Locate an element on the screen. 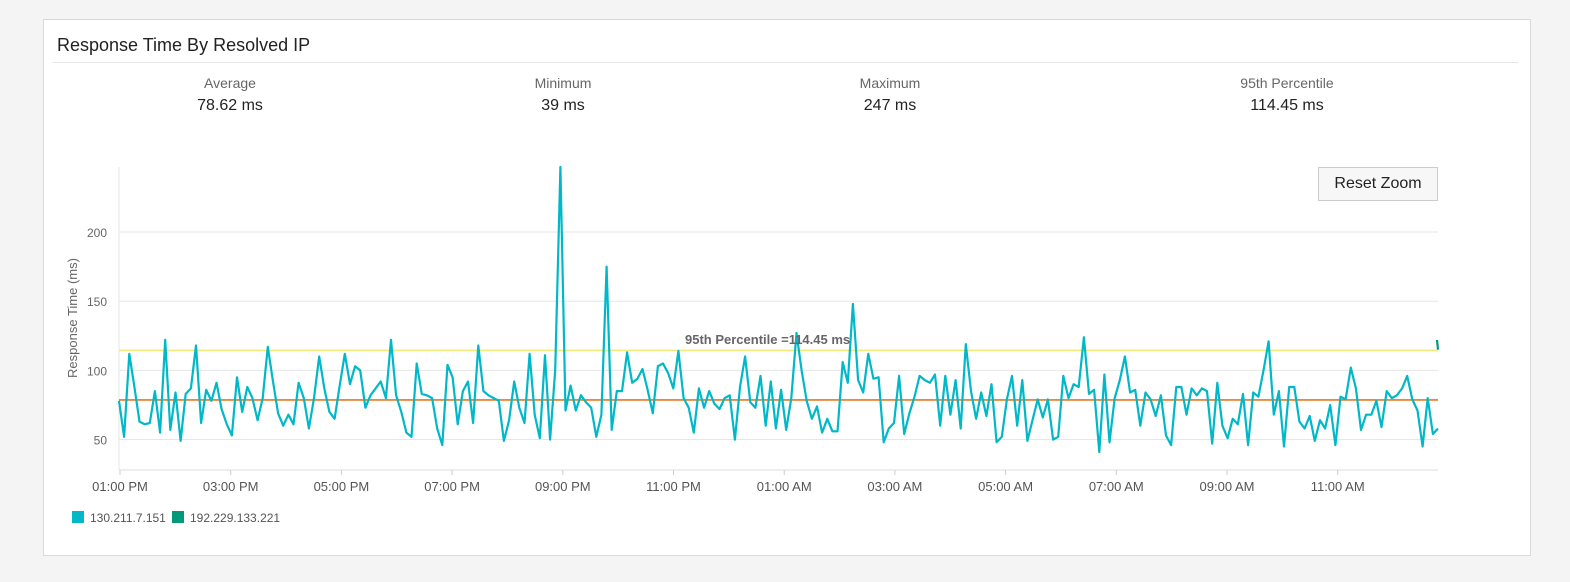  x-tick-label: 01:00 AM is located at coordinates (784, 486).